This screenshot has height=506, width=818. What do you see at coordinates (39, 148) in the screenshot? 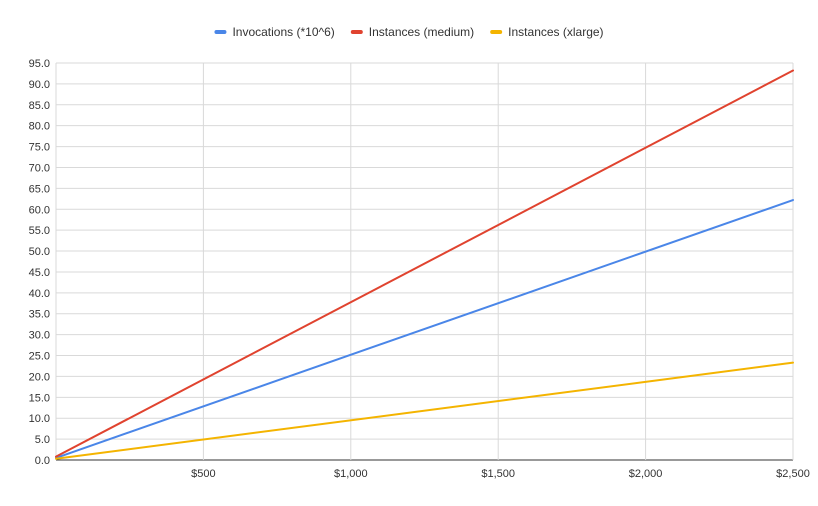
I see `y-tick-label: 75.0` at bounding box center [39, 148].